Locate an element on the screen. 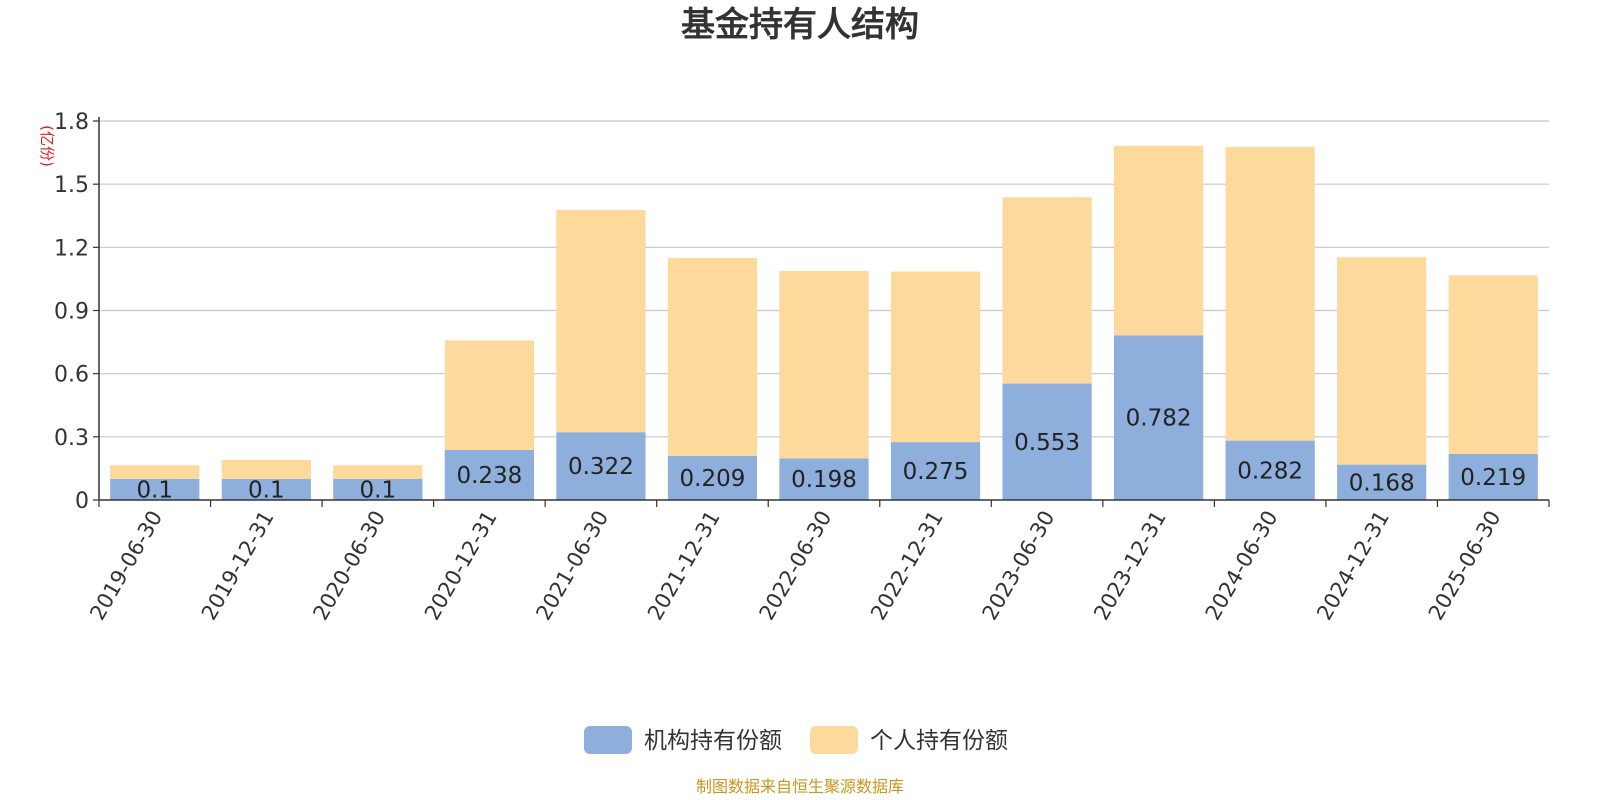  bar-value-label: 0.322 is located at coordinates (601, 467).